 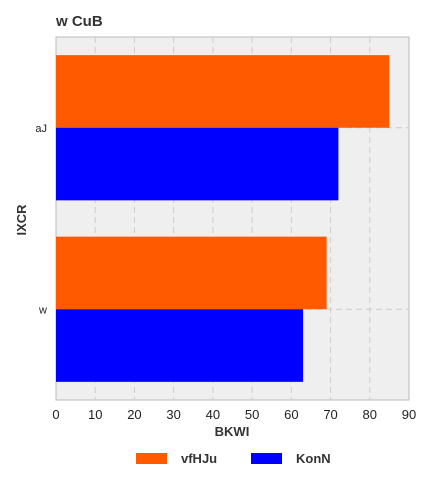 What do you see at coordinates (55, 414) in the screenshot?
I see `x-tick-label: 0` at bounding box center [55, 414].